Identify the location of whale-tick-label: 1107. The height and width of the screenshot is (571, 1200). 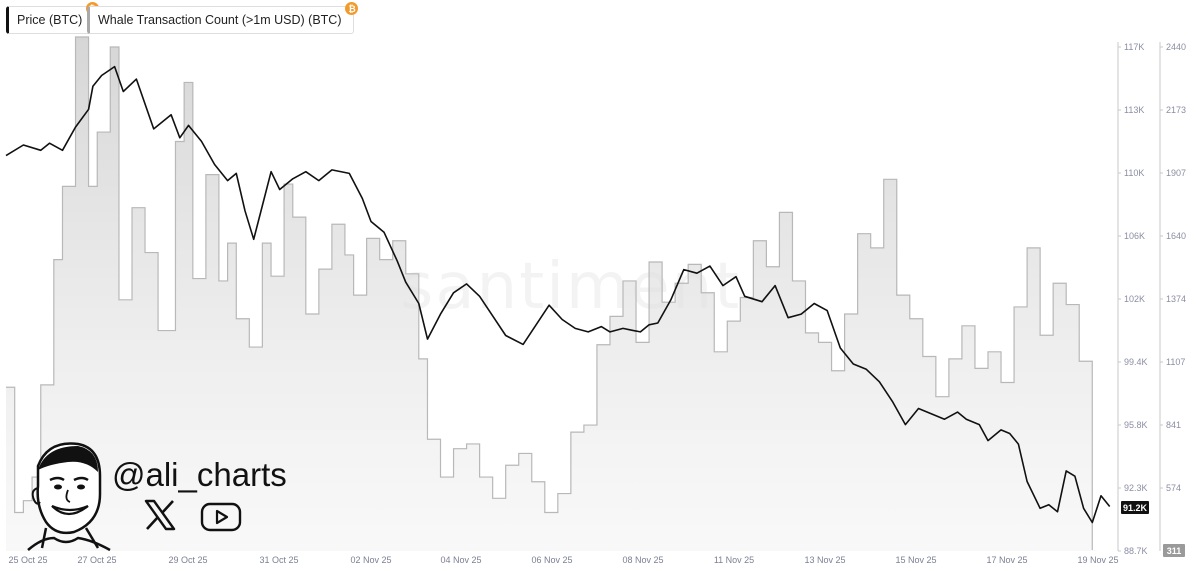
(1175, 362).